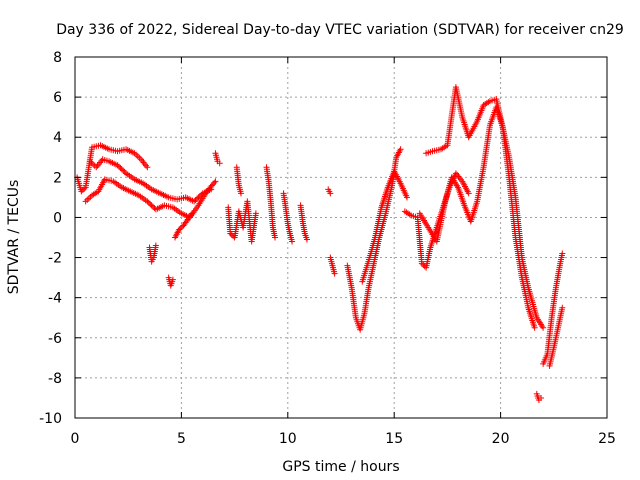 This screenshot has height=480, width=640. I want to click on y-tick-label: -6, so click(55, 339).